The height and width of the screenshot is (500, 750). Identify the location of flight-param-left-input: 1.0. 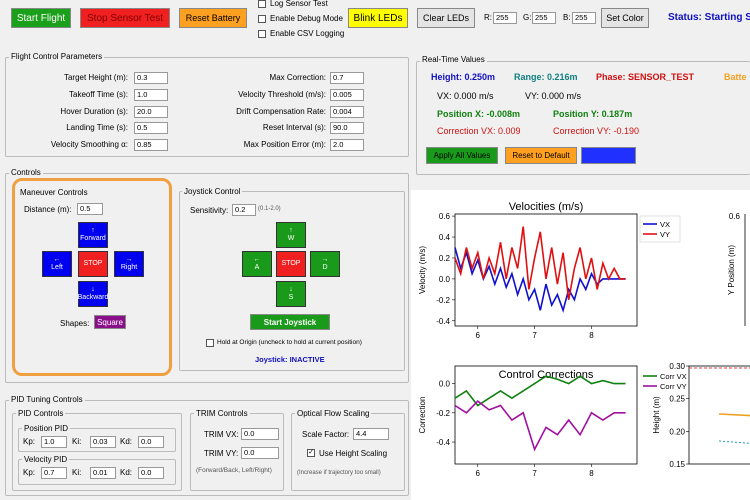
(151, 95).